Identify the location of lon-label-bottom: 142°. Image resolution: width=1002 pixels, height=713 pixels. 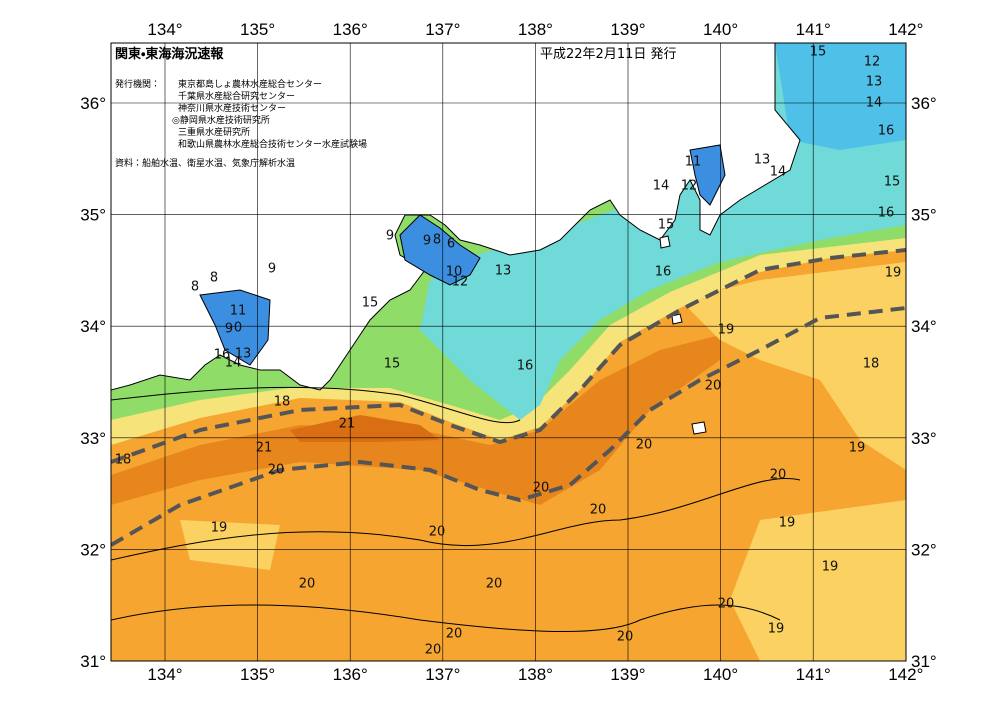
(905, 674).